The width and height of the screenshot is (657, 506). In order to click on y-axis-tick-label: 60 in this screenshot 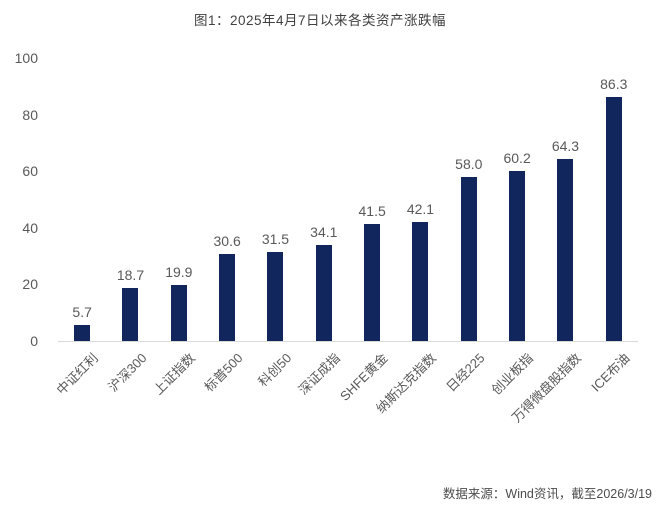, I will do `click(30, 171)`.